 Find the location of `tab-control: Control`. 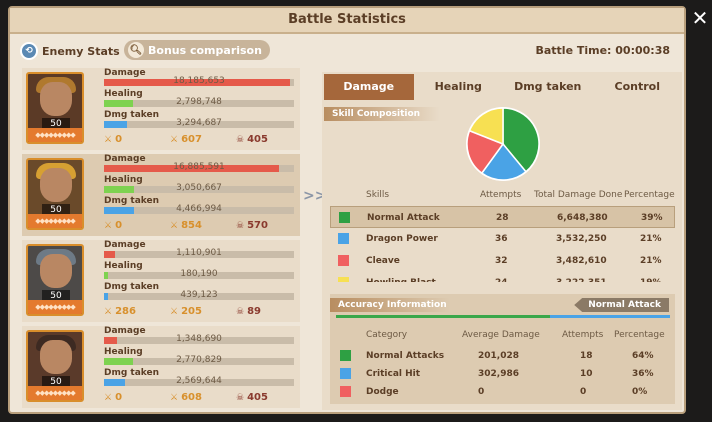

tab-control: Control is located at coordinates (637, 86).